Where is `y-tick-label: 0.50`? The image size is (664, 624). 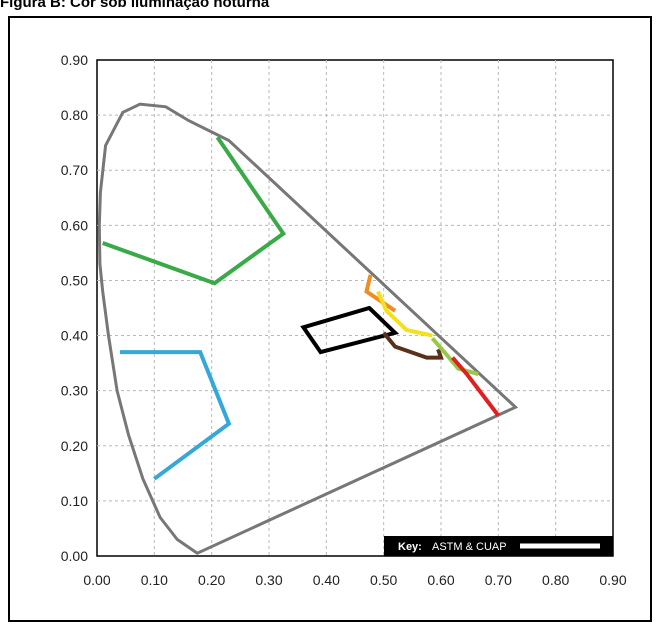 y-tick-label: 0.50 is located at coordinates (74, 280).